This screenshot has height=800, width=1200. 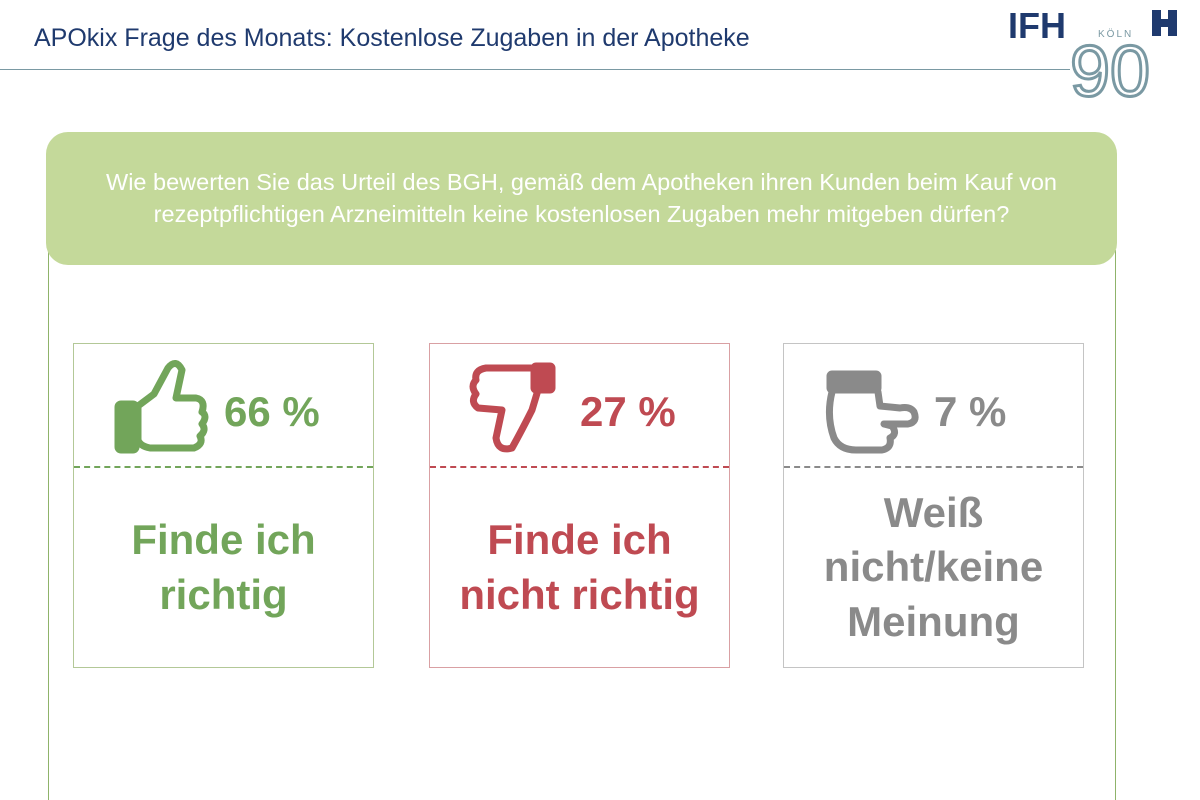 What do you see at coordinates (223, 505) in the screenshot?
I see `answer-card-positive: 66 % Finde ich richtig` at bounding box center [223, 505].